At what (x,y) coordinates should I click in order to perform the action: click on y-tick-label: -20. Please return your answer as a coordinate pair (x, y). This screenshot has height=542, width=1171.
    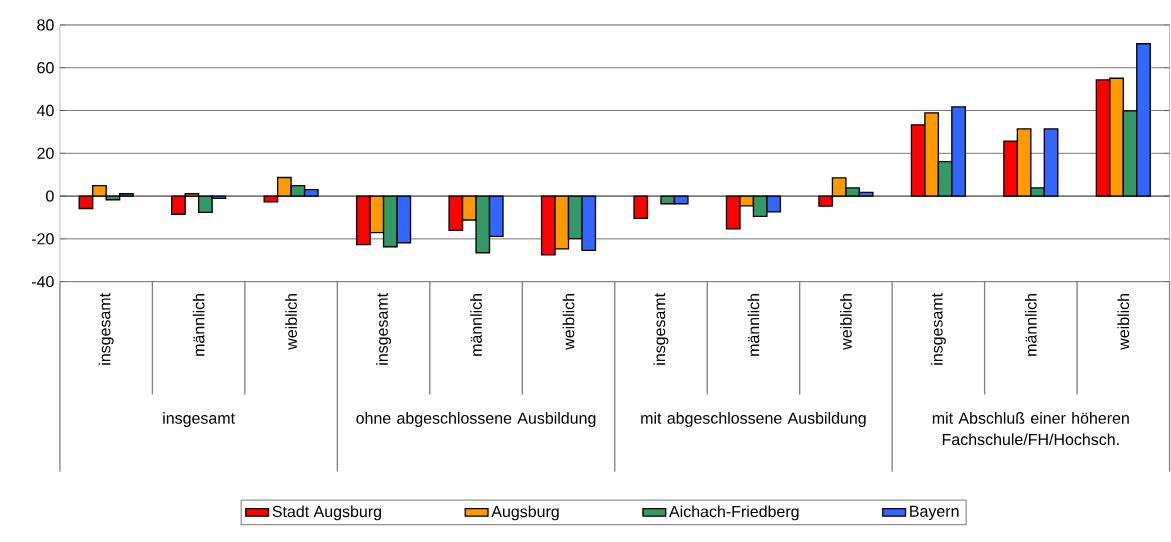
    Looking at the image, I should click on (42, 239).